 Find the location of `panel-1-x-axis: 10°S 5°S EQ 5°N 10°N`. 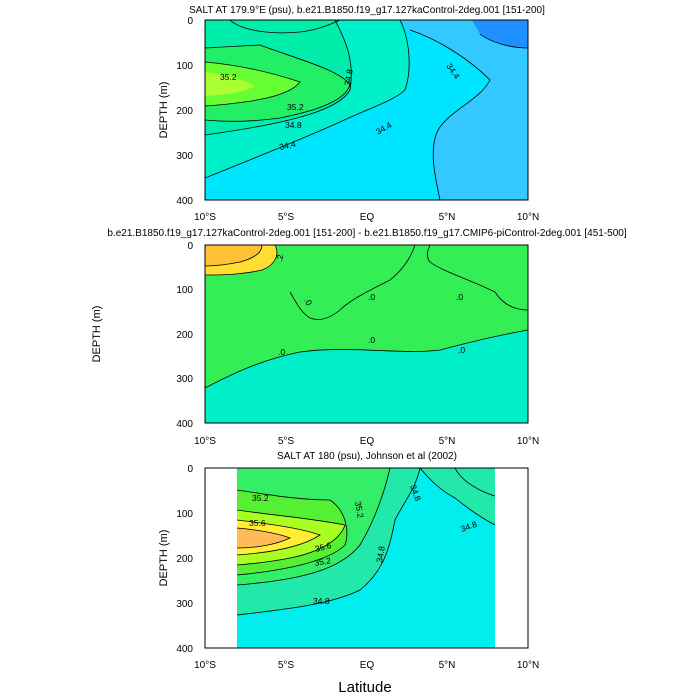

panel-1-x-axis: 10°S 5°S EQ 5°N 10°N is located at coordinates (366, 217).